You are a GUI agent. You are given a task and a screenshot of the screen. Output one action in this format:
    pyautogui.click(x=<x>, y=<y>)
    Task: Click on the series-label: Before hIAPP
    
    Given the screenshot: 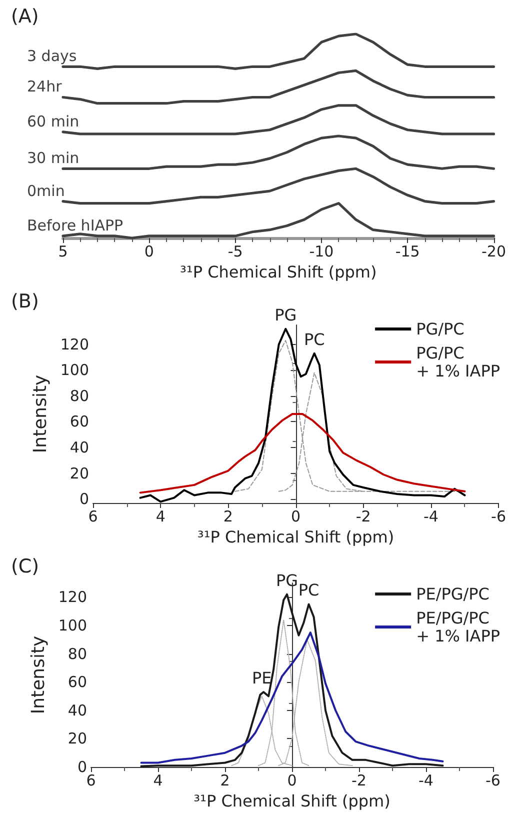 What is the action you would take?
    pyautogui.click(x=75, y=225)
    